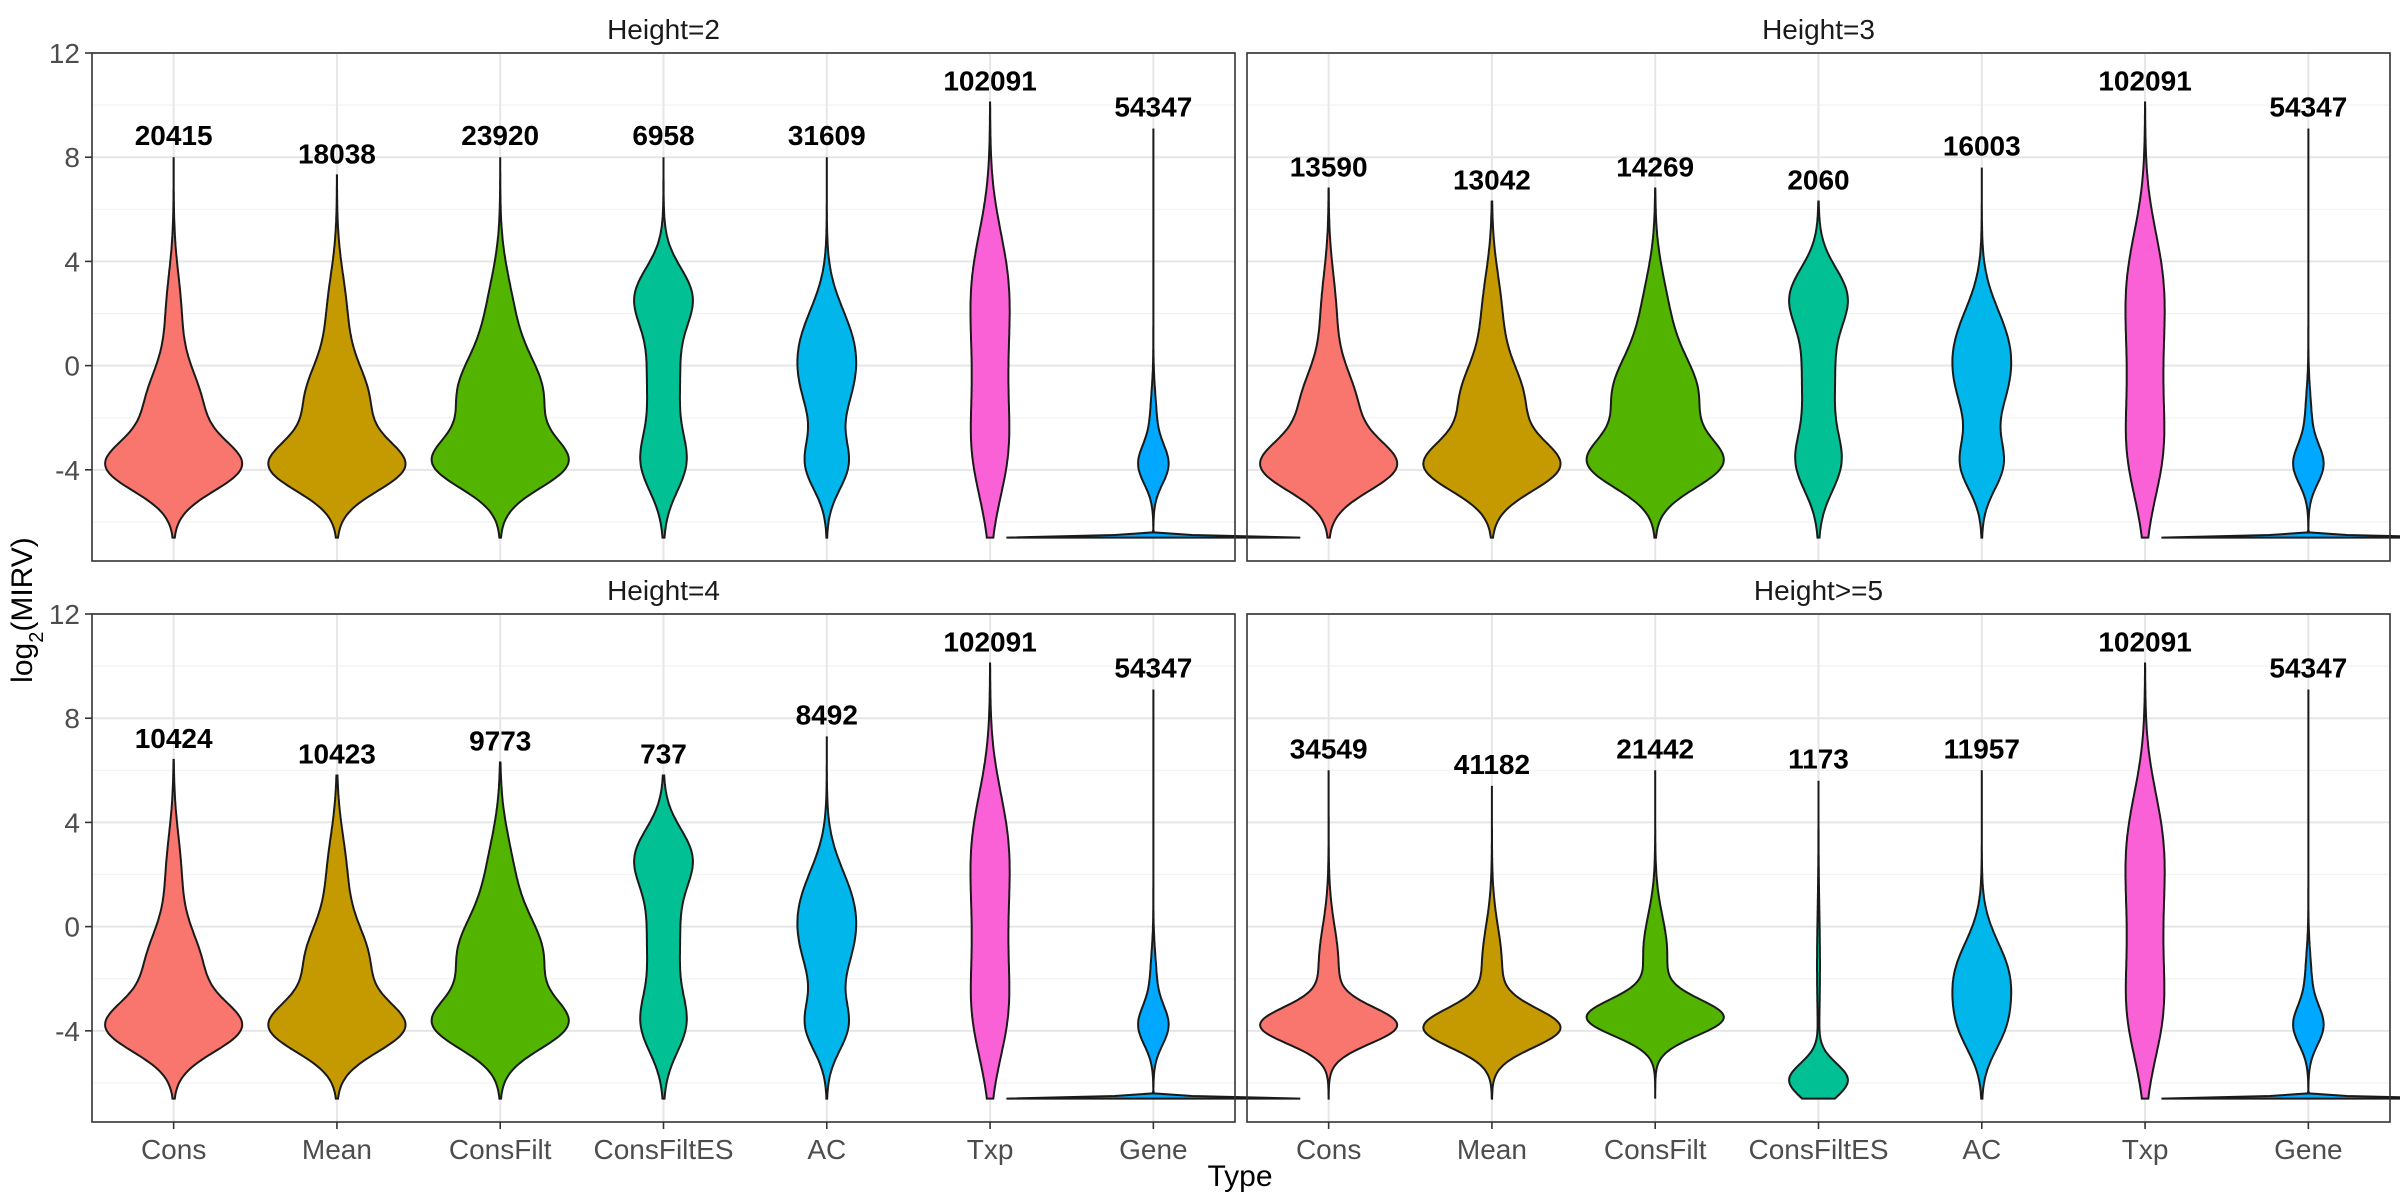  What do you see at coordinates (1239, 1176) in the screenshot?
I see `x-axis-title: Type` at bounding box center [1239, 1176].